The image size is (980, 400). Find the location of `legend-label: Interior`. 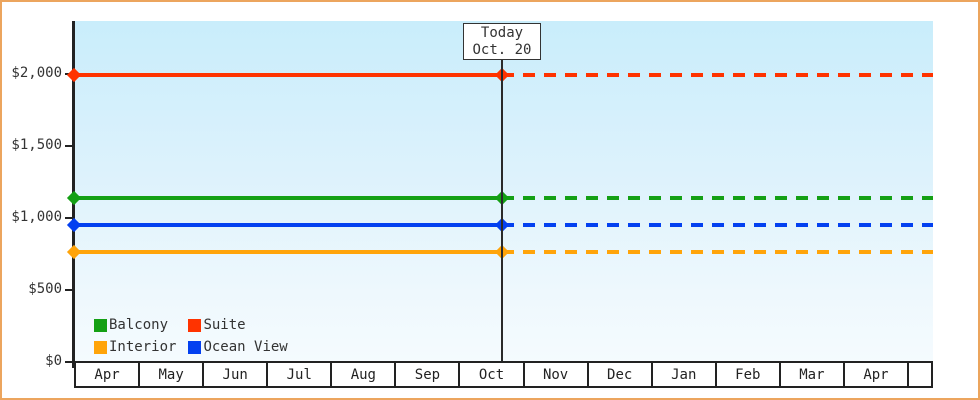

legend-label: Interior is located at coordinates (143, 347).